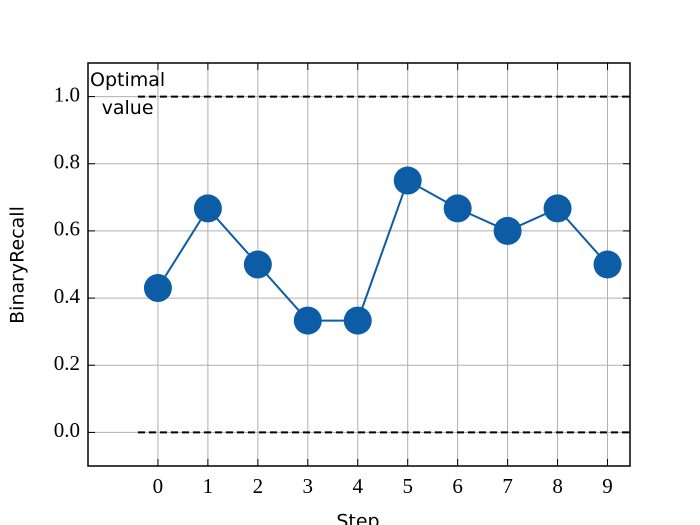  Describe the element at coordinates (18, 265) in the screenshot. I see `y-axis-label: BinaryRecall` at that location.